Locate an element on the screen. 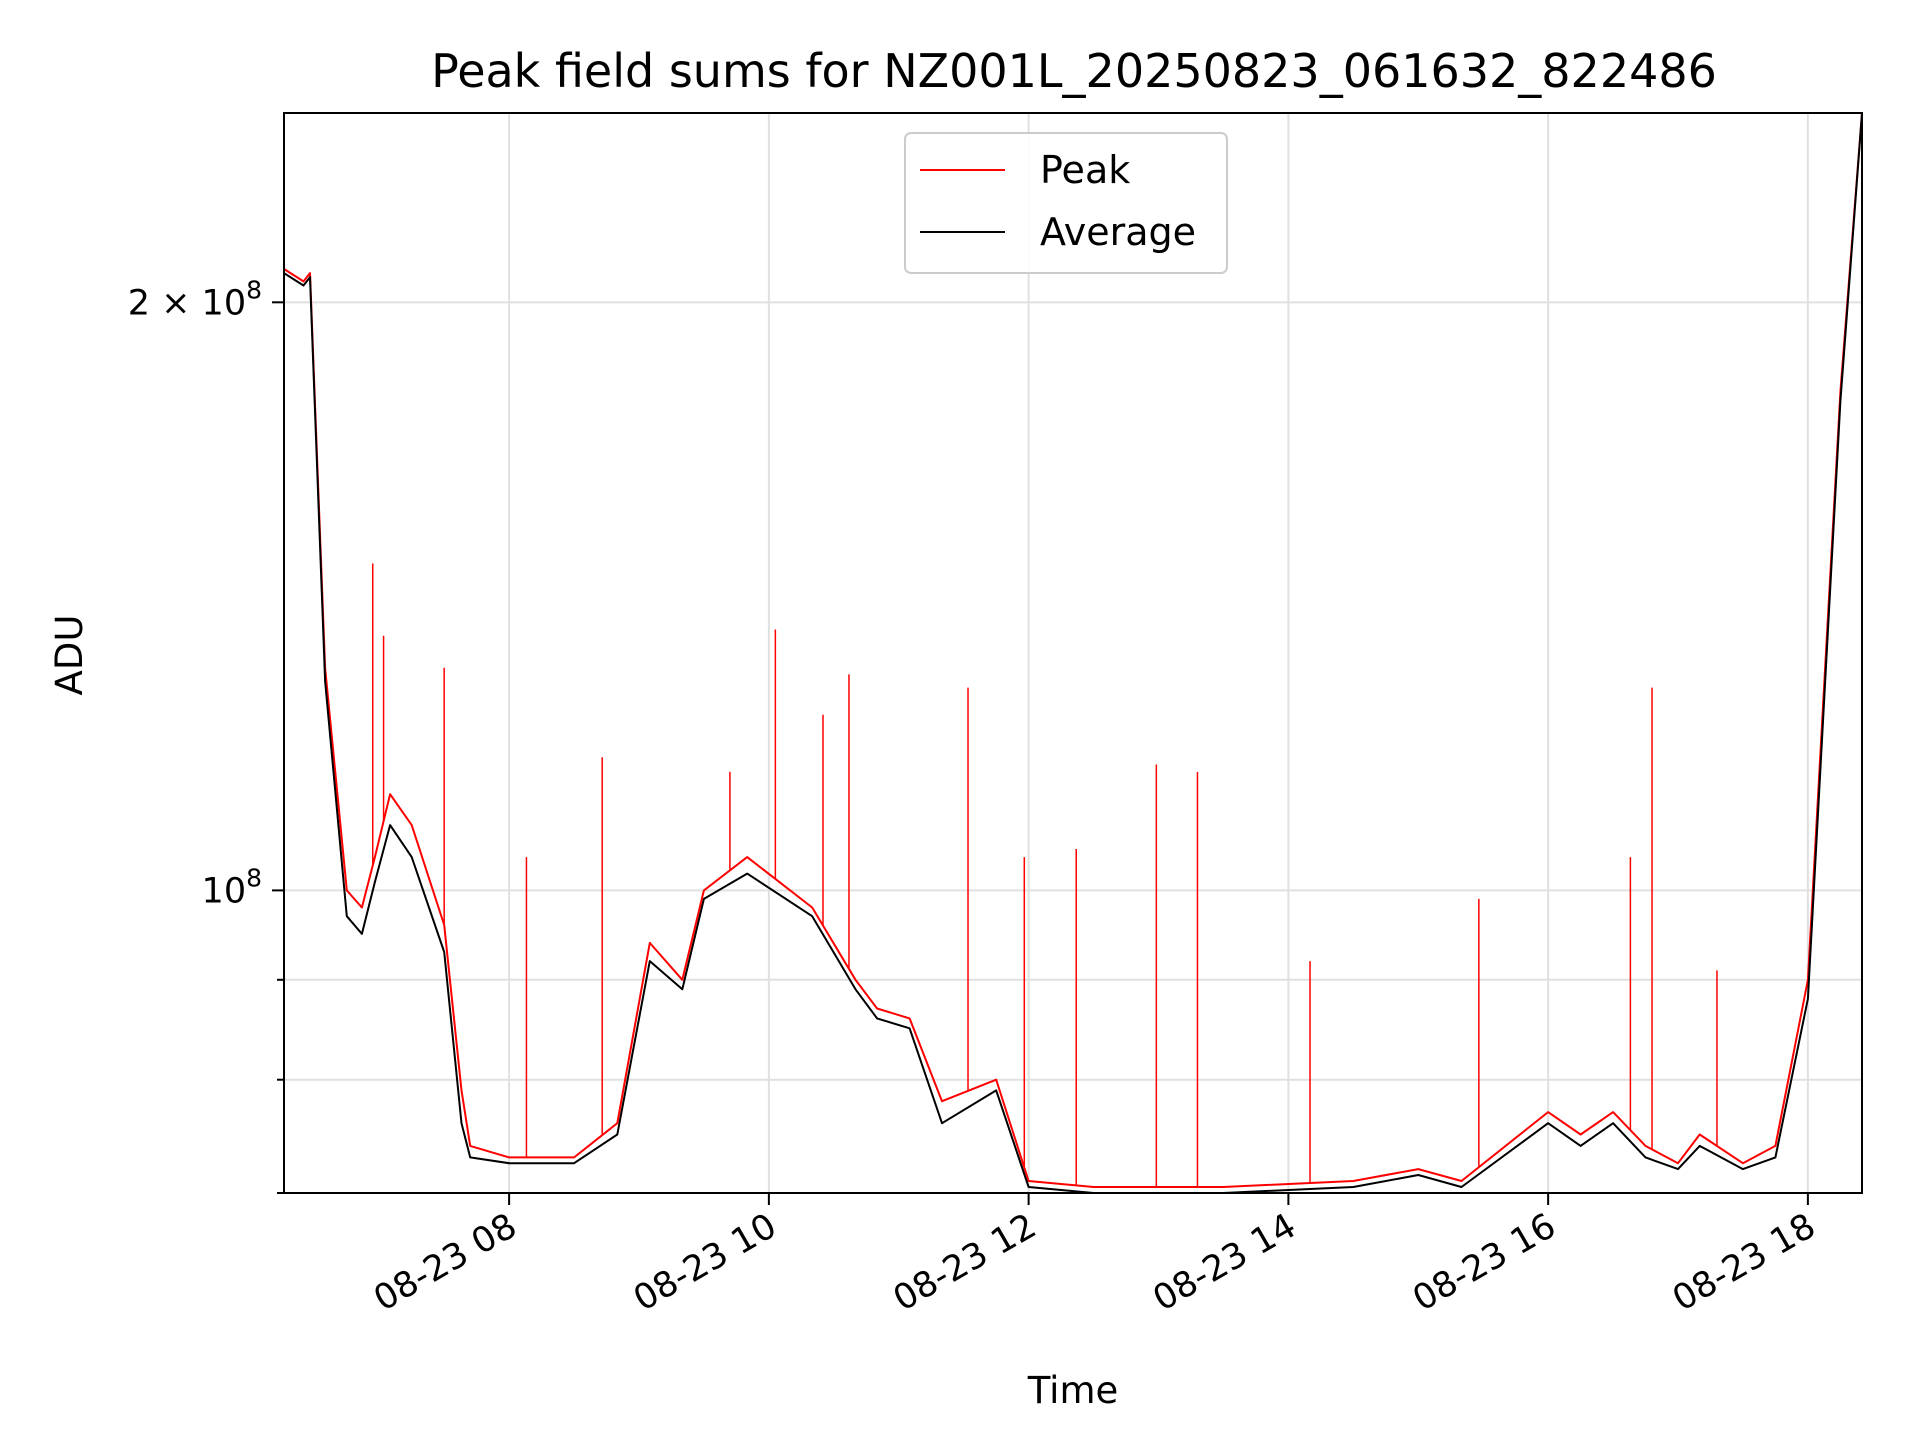 The image size is (1920, 1440). y-tick-label: 108 is located at coordinates (232, 887).